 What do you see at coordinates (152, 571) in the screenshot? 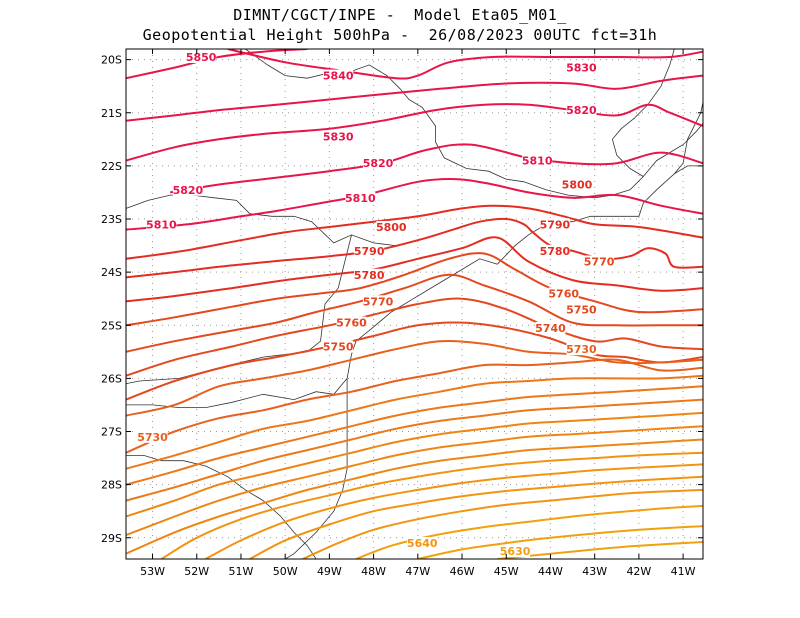
I see `lon-tick-label: 53W` at bounding box center [152, 571].